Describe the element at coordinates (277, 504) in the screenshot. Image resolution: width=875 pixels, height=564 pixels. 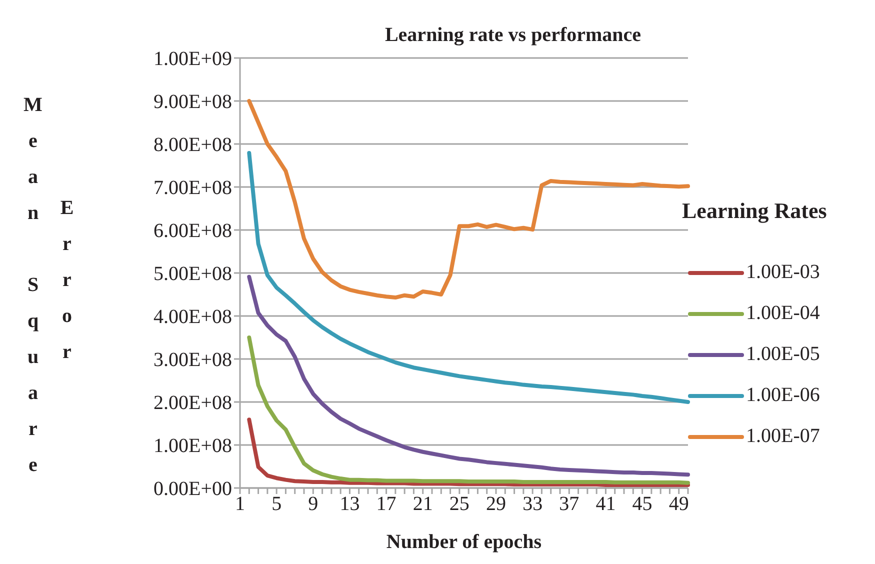
I see `x-tick-label: 5` at that location.